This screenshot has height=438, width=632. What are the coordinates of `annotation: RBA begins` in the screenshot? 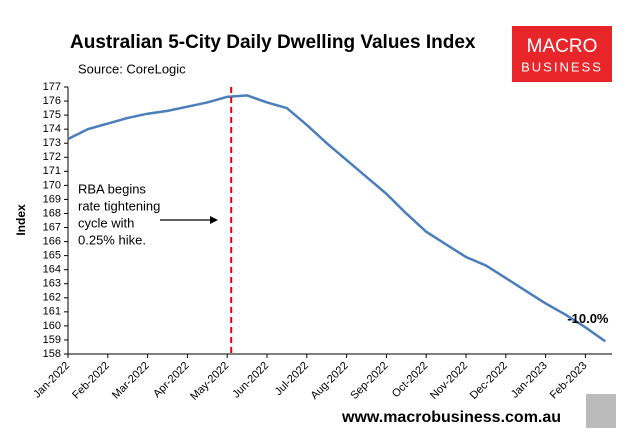 It's located at (112, 188).